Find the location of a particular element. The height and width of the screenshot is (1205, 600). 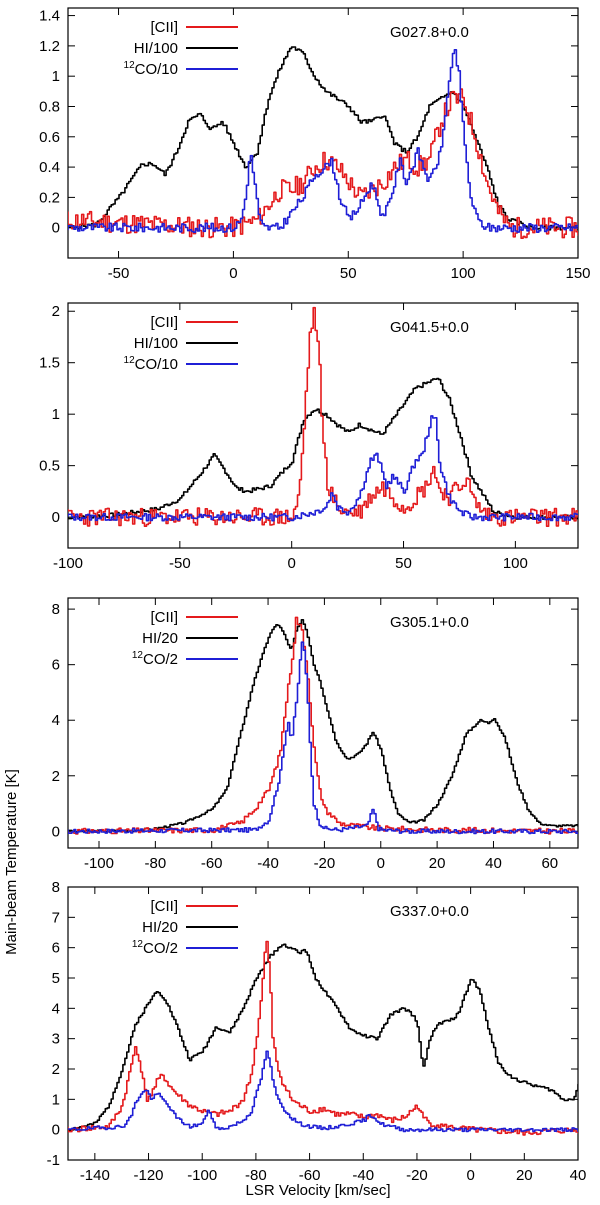

panel-title: G041.5+0.0 is located at coordinates (429, 327).